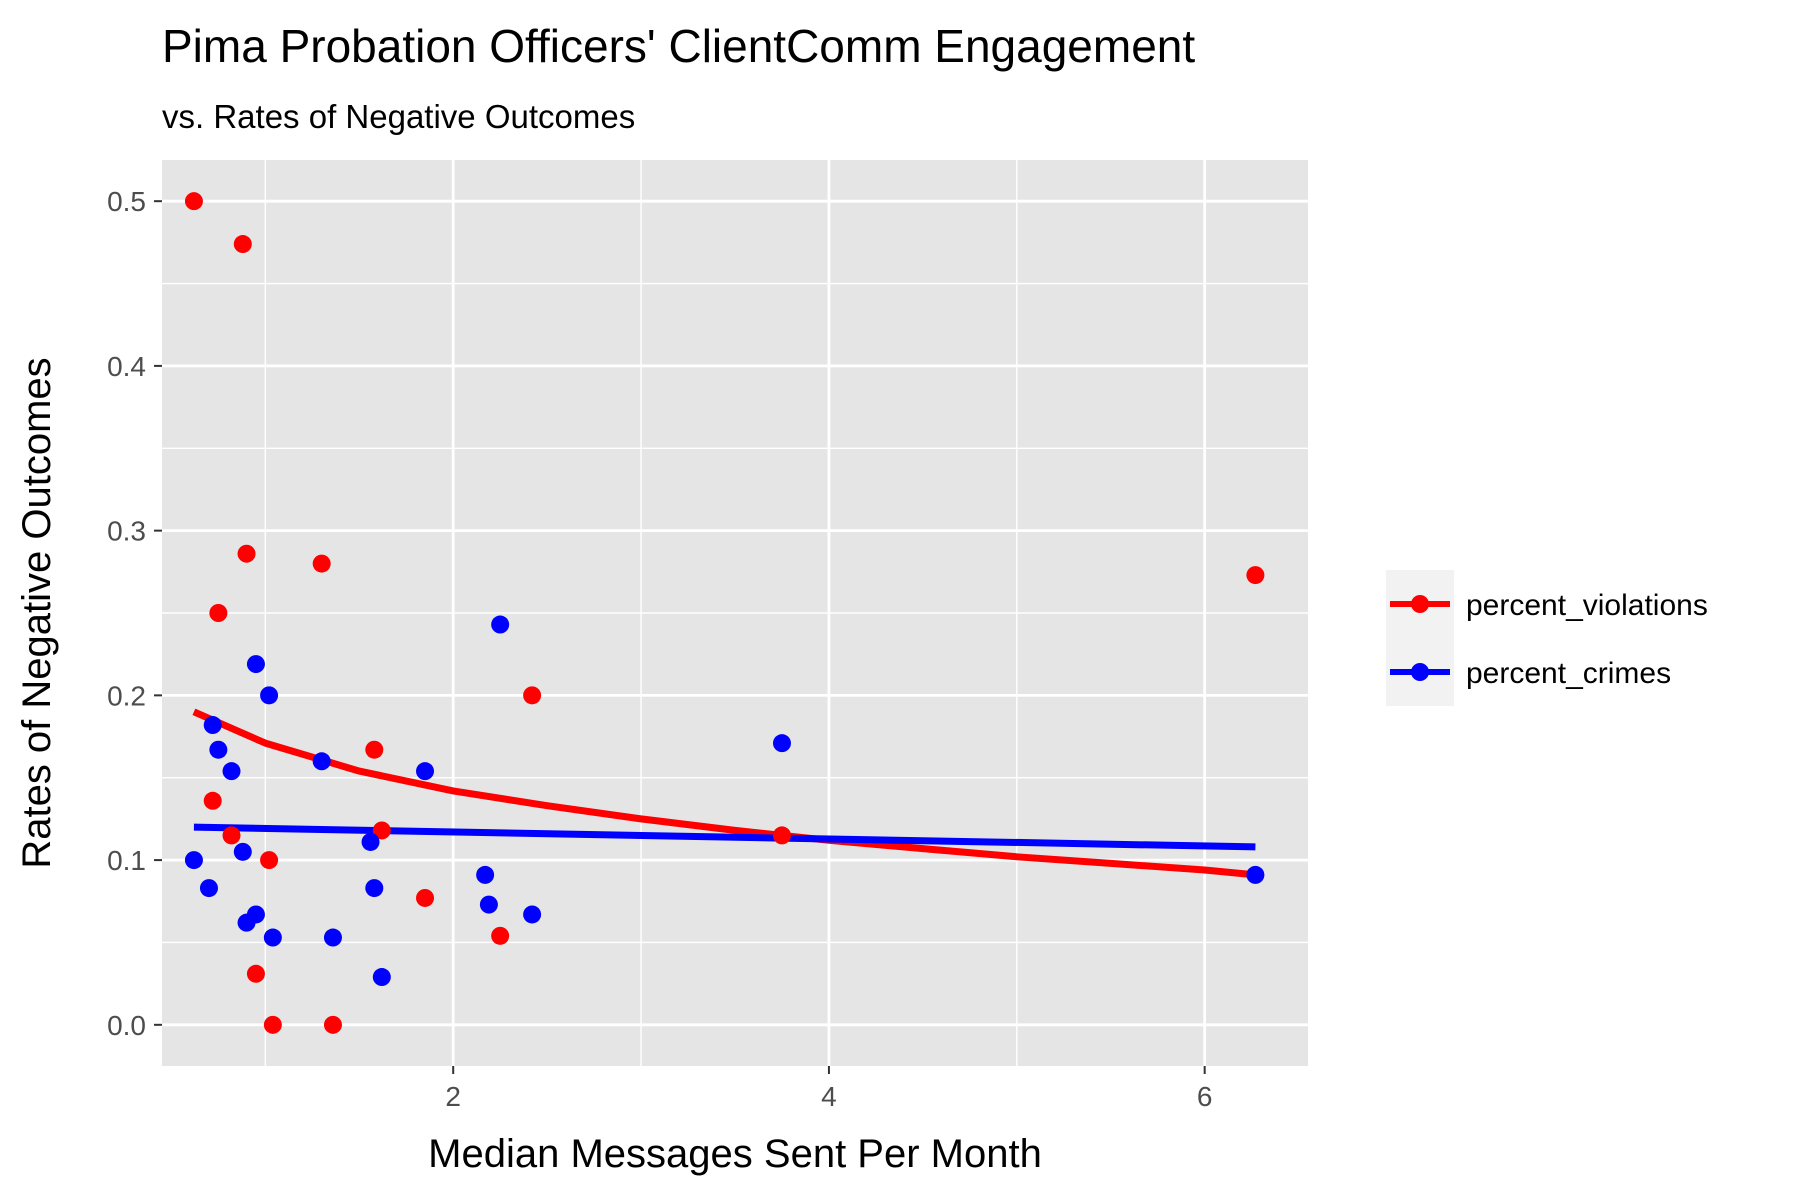  I want to click on x-tick-label-1: 4, so click(829, 1096).